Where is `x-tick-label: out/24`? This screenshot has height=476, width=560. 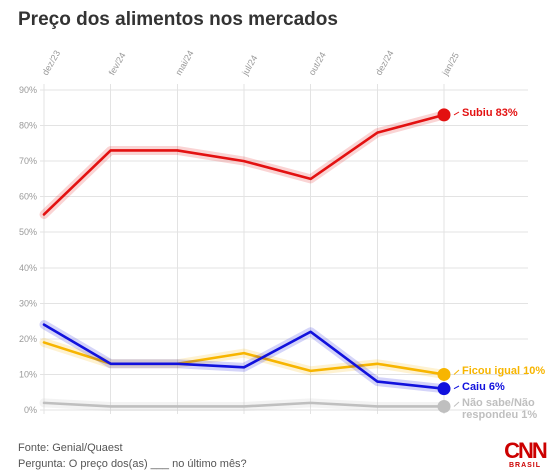 x-tick-label: out/24 is located at coordinates (317, 63).